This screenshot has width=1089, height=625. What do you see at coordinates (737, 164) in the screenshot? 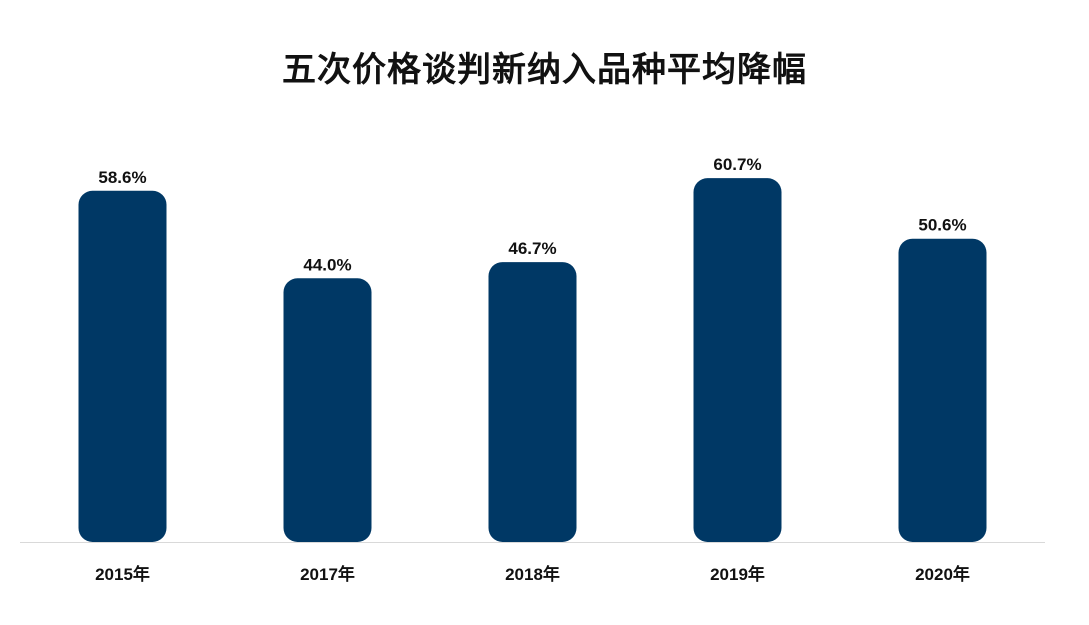
I see `value-label: 60.7%` at bounding box center [737, 164].